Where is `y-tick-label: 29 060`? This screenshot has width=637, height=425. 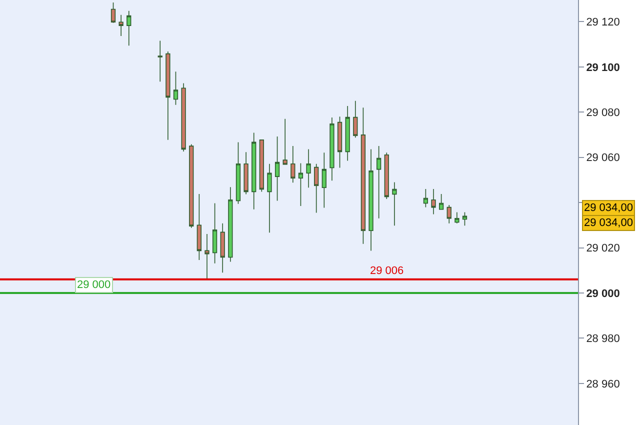
y-tick-label: 29 060 is located at coordinates (603, 158).